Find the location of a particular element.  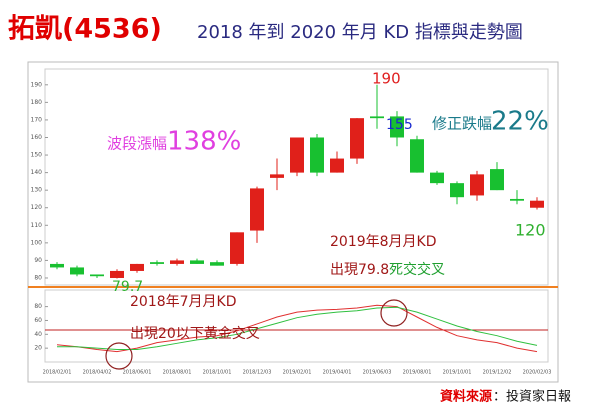

x-tick-label: 2018/02/01 is located at coordinates (57, 373).